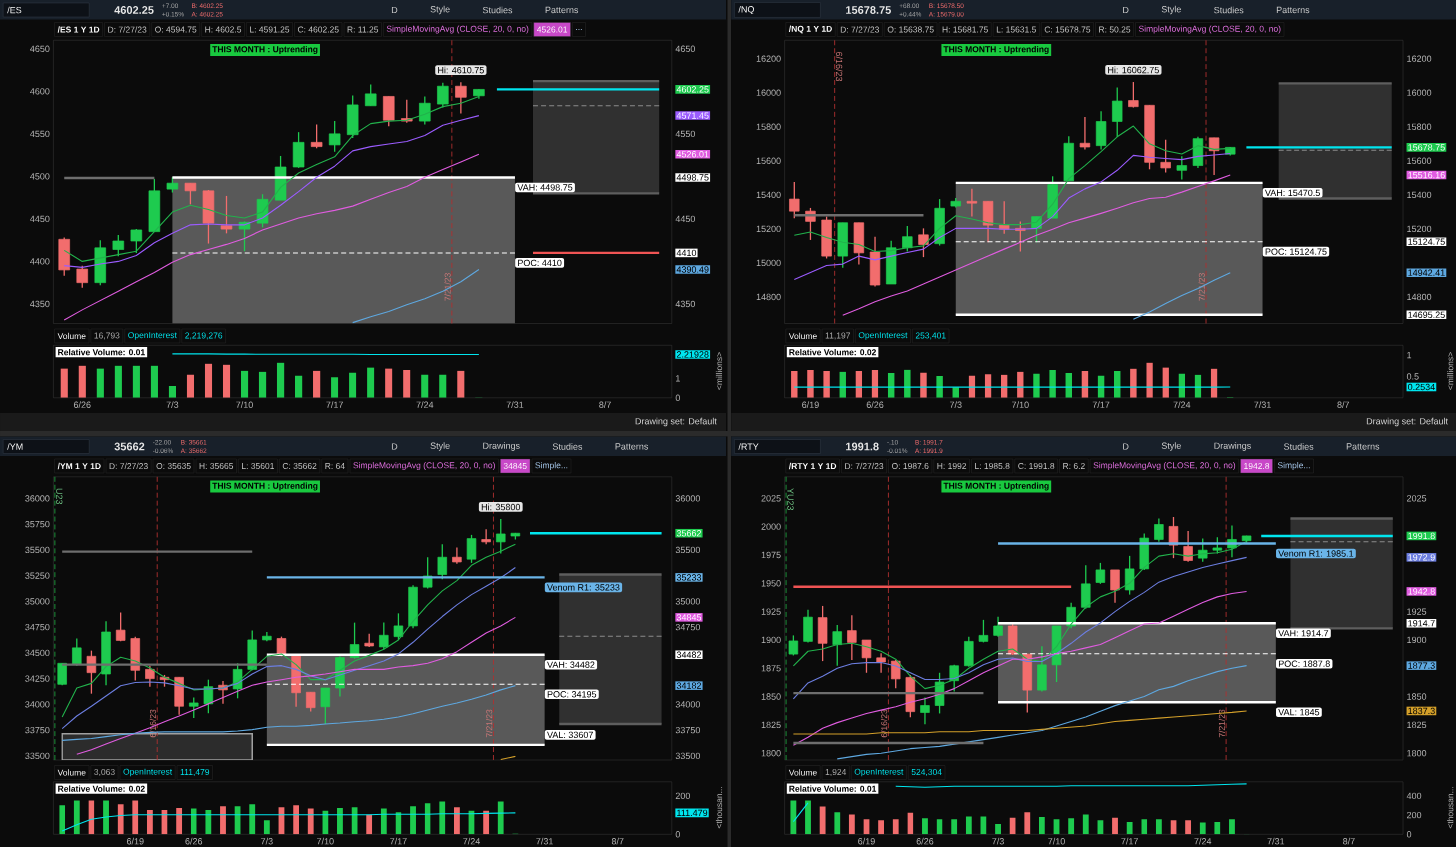 This screenshot has height=847, width=1456. I want to click on annotation: VAH: 15470.5, so click(1292, 193).